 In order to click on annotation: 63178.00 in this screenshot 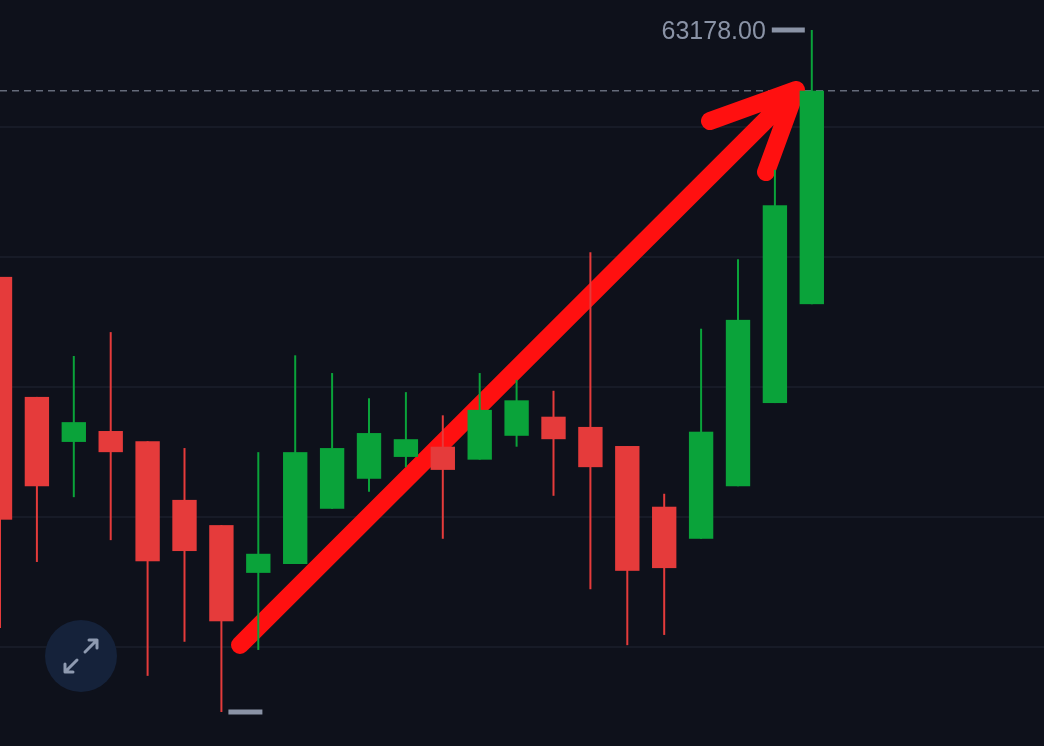, I will do `click(713, 30)`.